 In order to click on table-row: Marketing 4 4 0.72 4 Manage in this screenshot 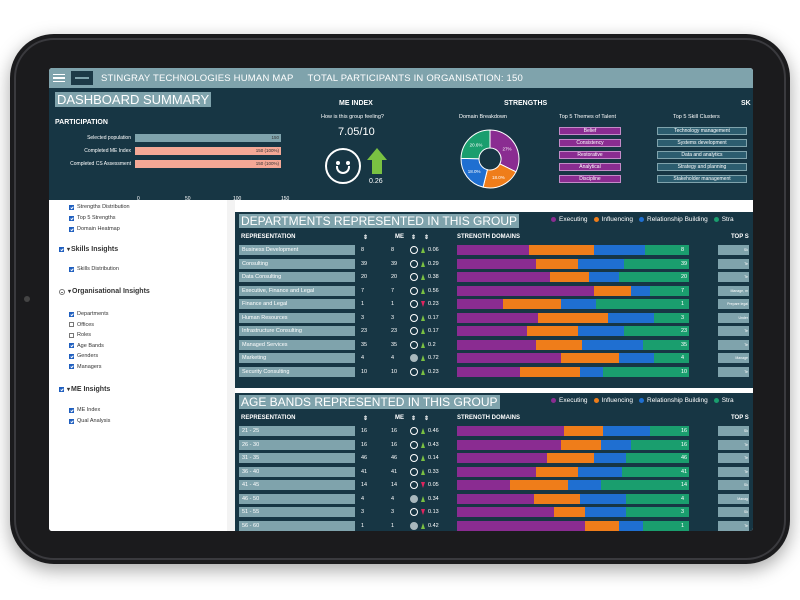, I will do `click(494, 358)`.